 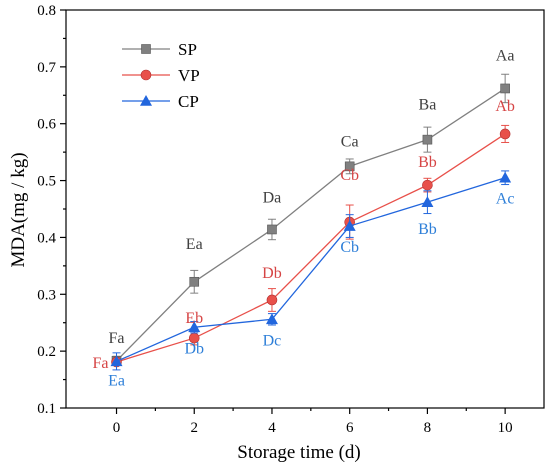 I want to click on y-tick-label: 0.1, so click(x=46, y=409).